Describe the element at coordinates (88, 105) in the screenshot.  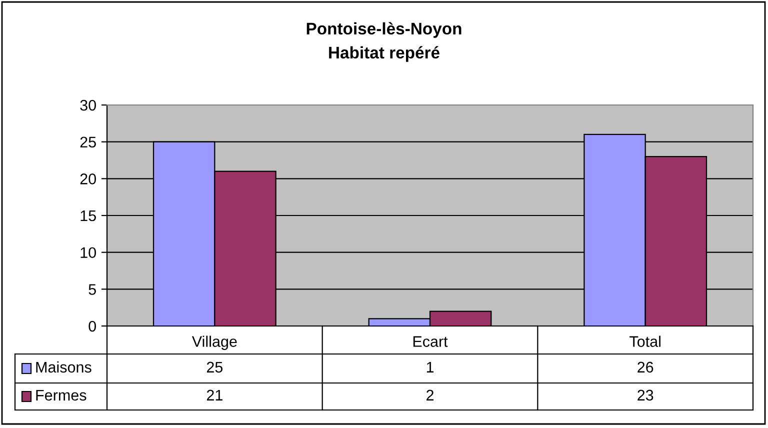
I see `y-tick-label: 30` at that location.